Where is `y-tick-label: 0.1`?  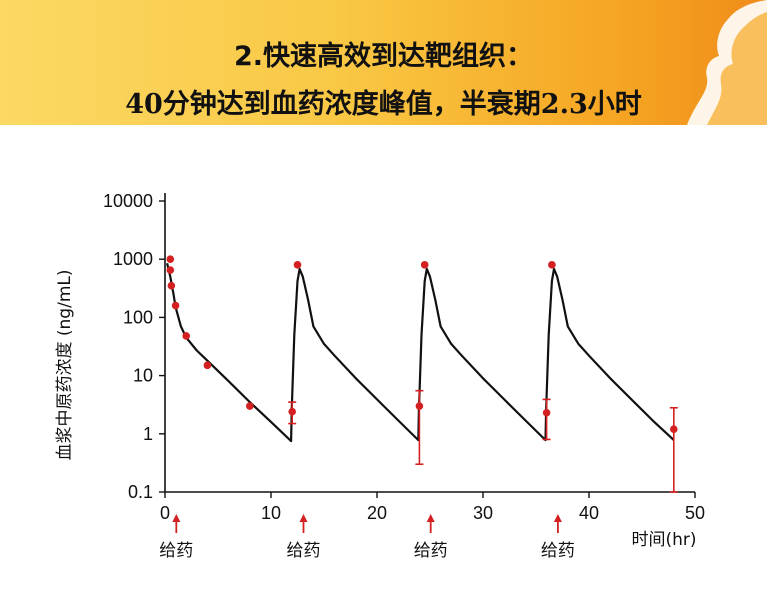 y-tick-label: 0.1 is located at coordinates (140, 492).